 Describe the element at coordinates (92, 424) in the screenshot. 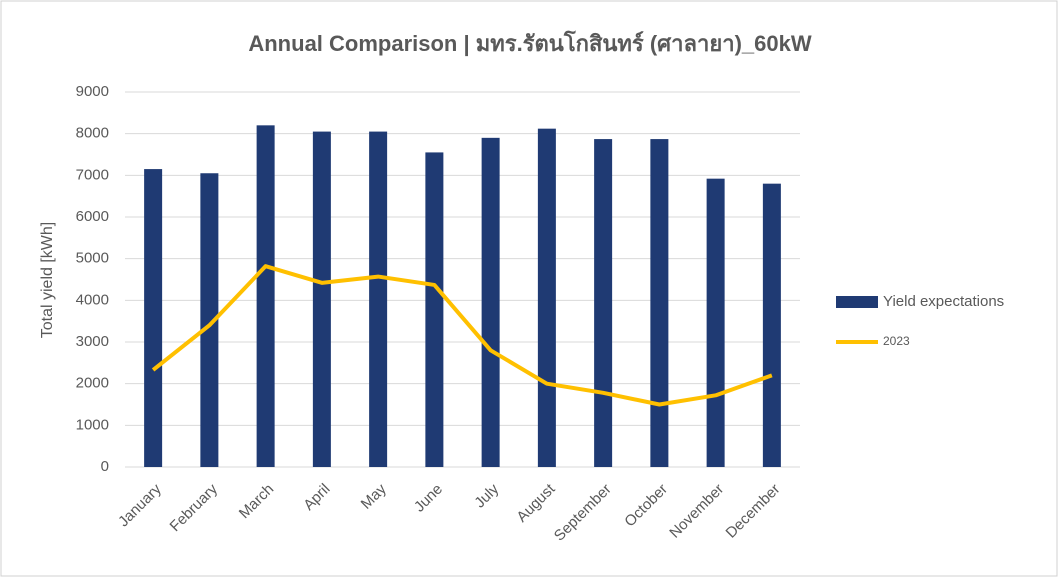

I see `y-tick-label: 1000` at that location.